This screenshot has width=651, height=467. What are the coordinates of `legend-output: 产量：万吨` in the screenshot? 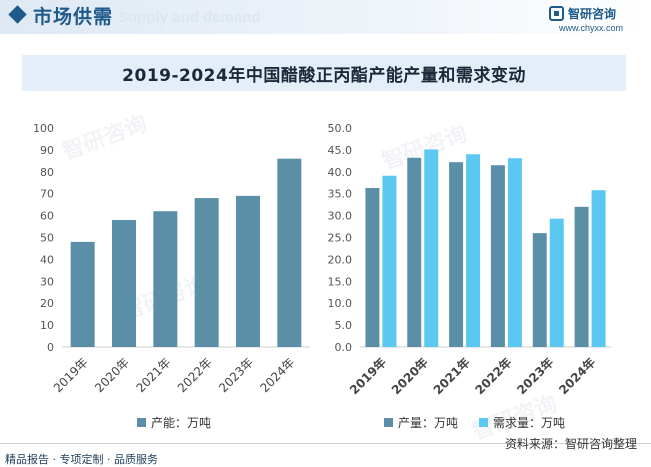 It's located at (421, 422).